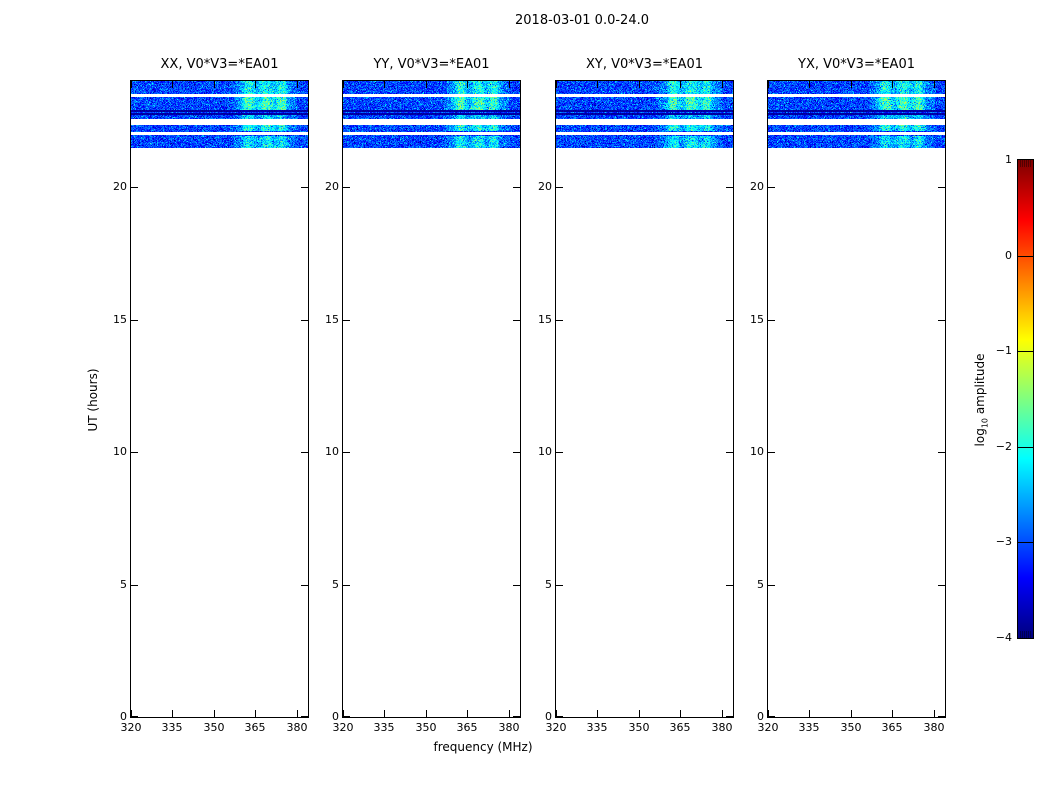  I want to click on colorbar-label-prefix: log, so click(980, 437).